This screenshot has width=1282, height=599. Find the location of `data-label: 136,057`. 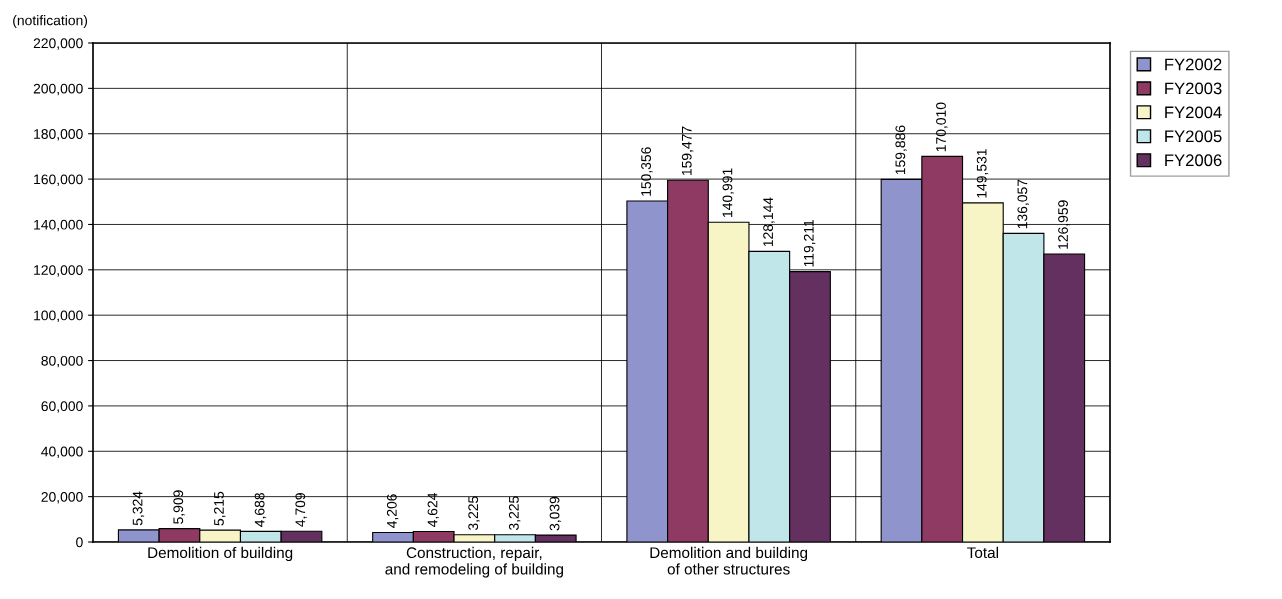

data-label: 136,057 is located at coordinates (1023, 204).